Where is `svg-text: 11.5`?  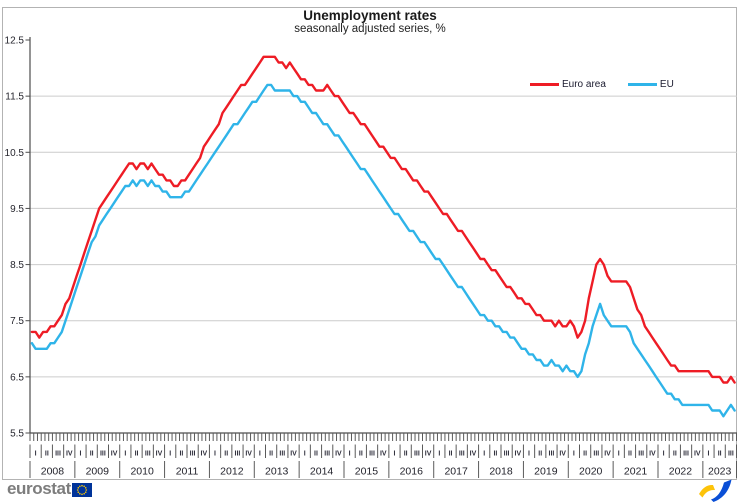
svg-text: 11.5 is located at coordinates (14, 97).